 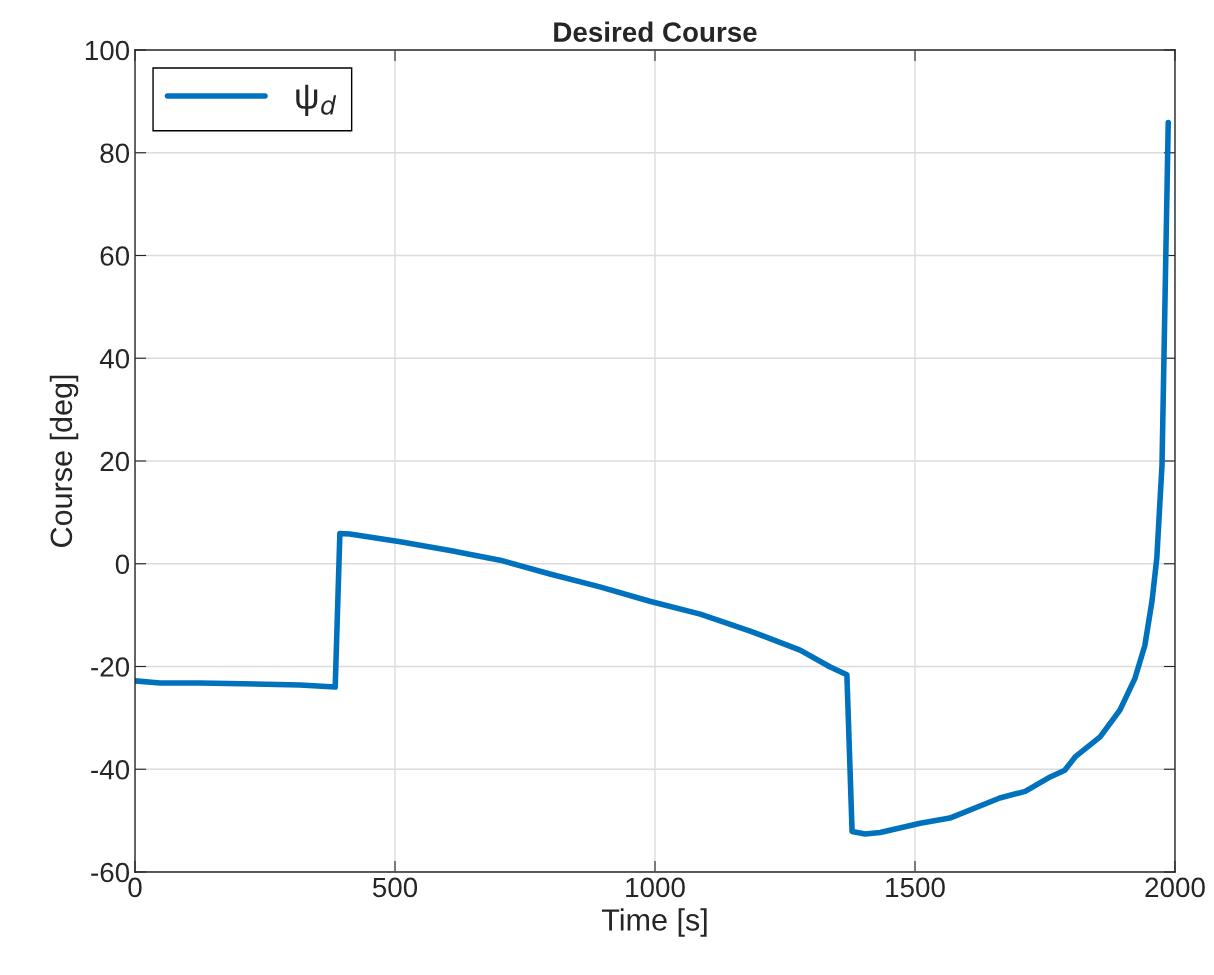 I want to click on x-tick-label: 2000, so click(x=1175, y=887).